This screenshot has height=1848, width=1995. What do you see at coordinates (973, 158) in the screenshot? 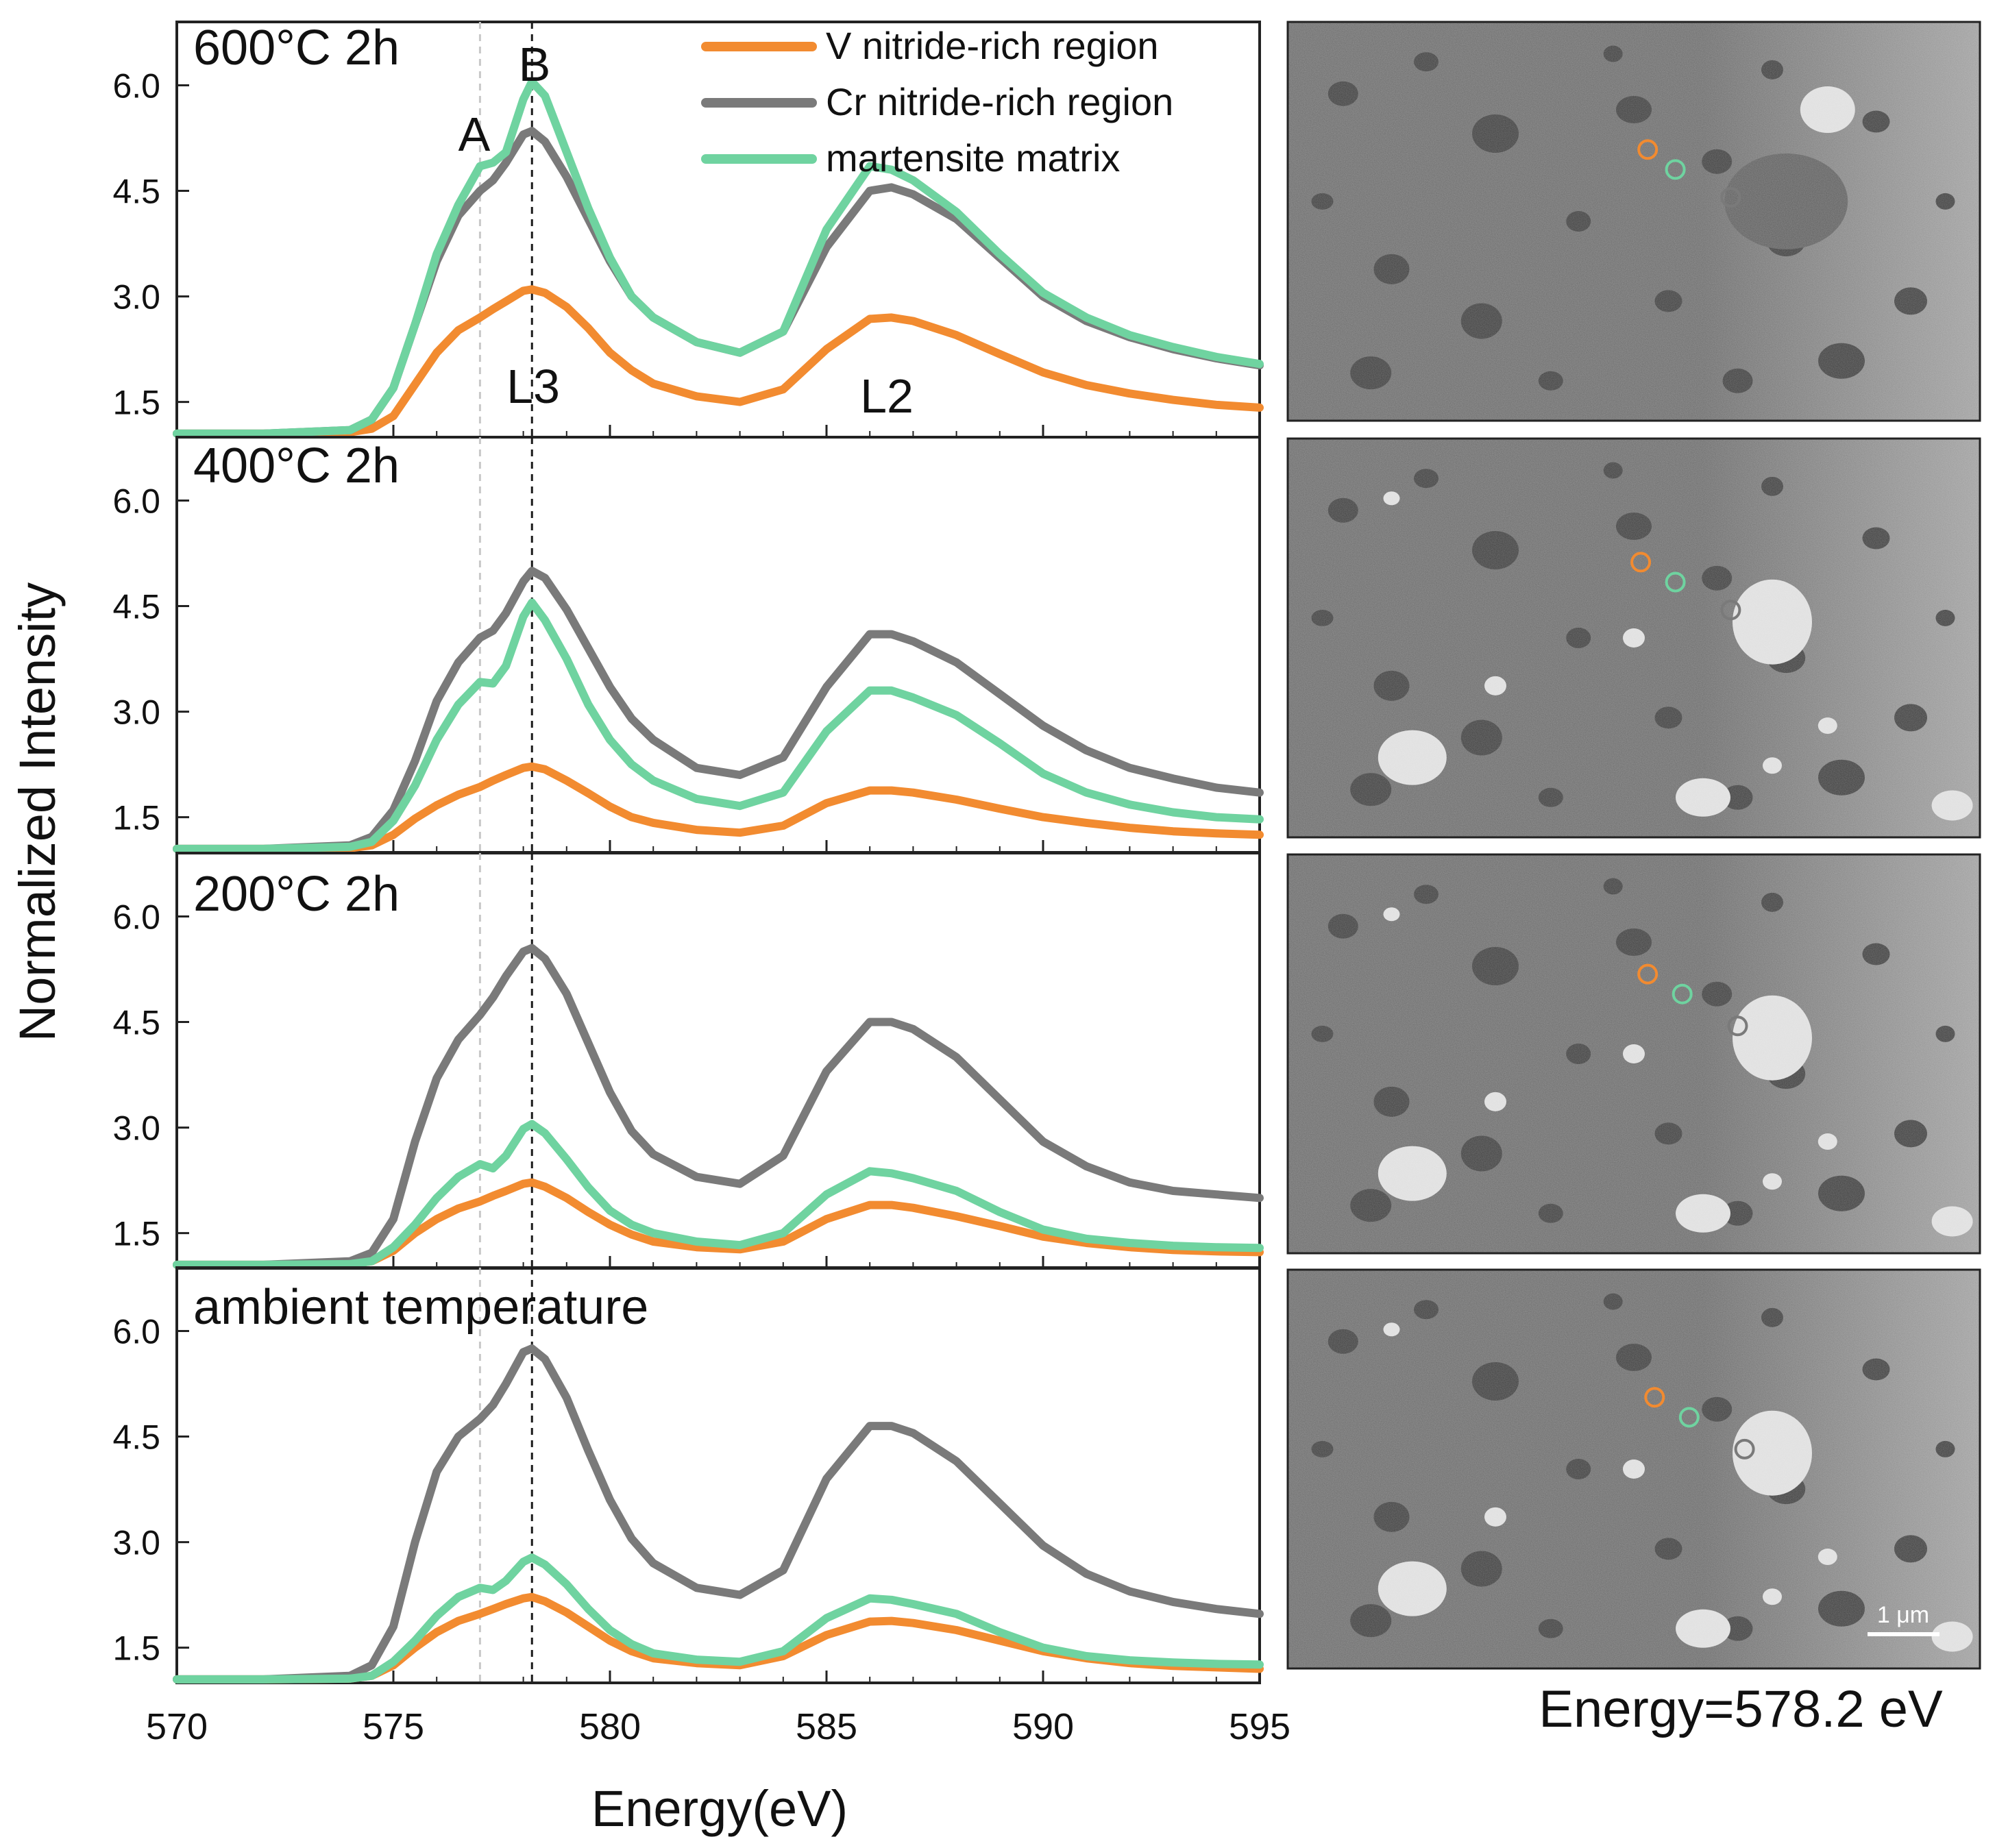
I see `legend-label: martensite matrix` at bounding box center [973, 158].